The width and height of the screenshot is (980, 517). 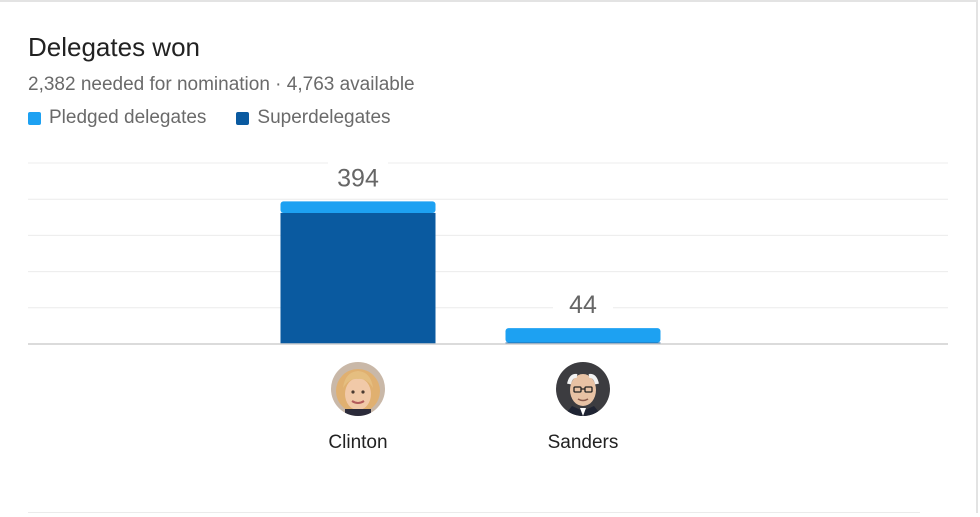 What do you see at coordinates (583, 335) in the screenshot?
I see `bar-sanders-pledged-delegates` at bounding box center [583, 335].